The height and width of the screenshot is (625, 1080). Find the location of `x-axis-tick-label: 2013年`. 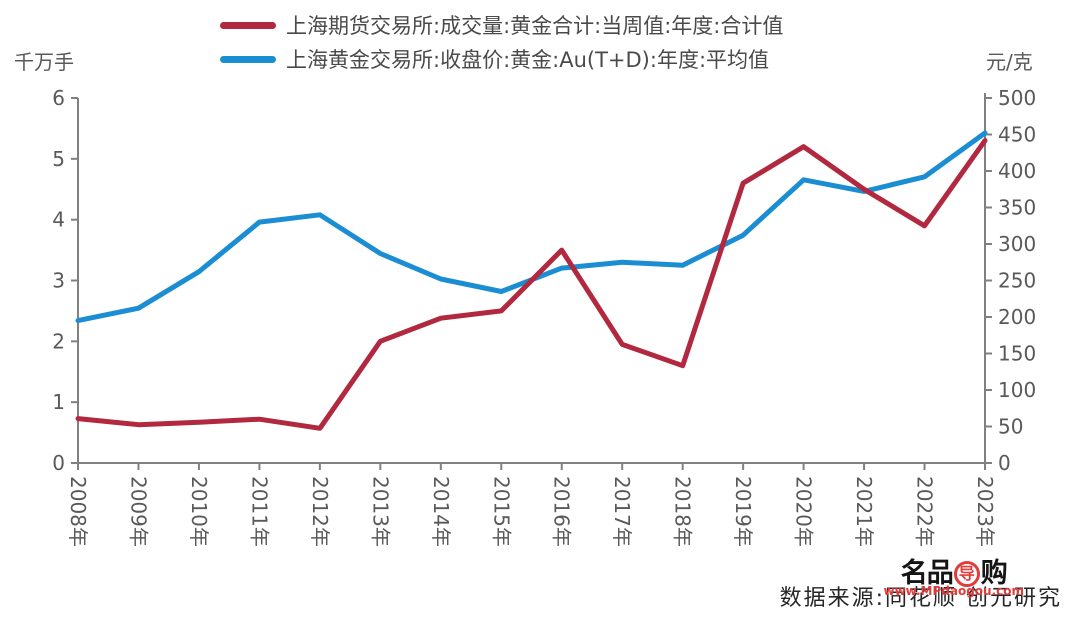

x-axis-tick-label: 2013年 is located at coordinates (380, 511).